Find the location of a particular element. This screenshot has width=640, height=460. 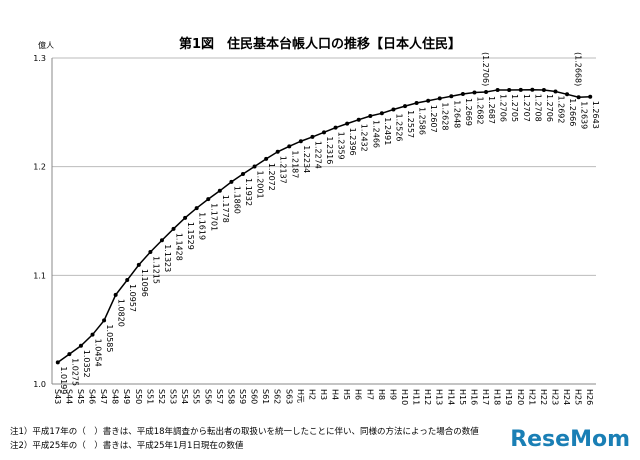

y-tick-label: 1.0 is located at coordinates (39, 384).